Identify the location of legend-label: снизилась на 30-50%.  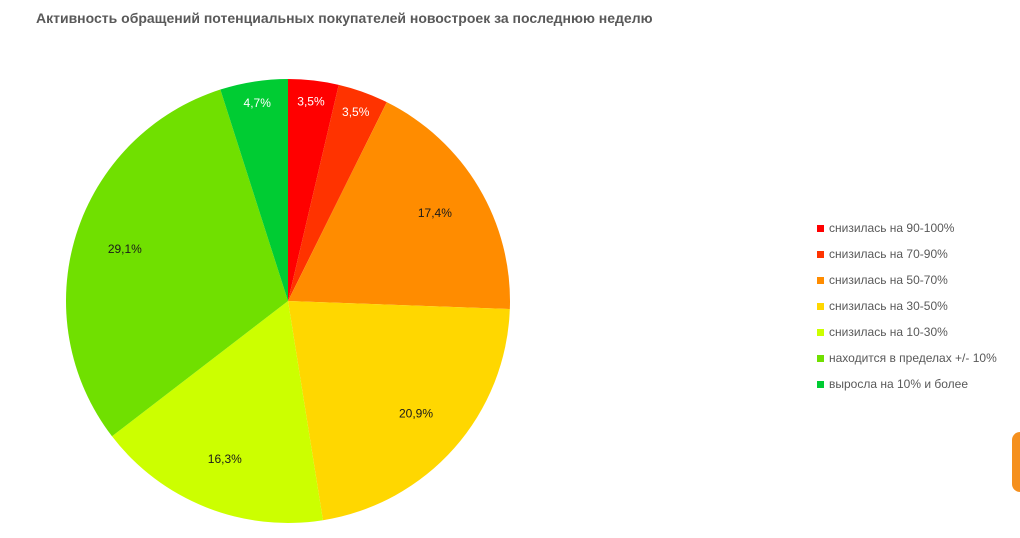
(888, 306).